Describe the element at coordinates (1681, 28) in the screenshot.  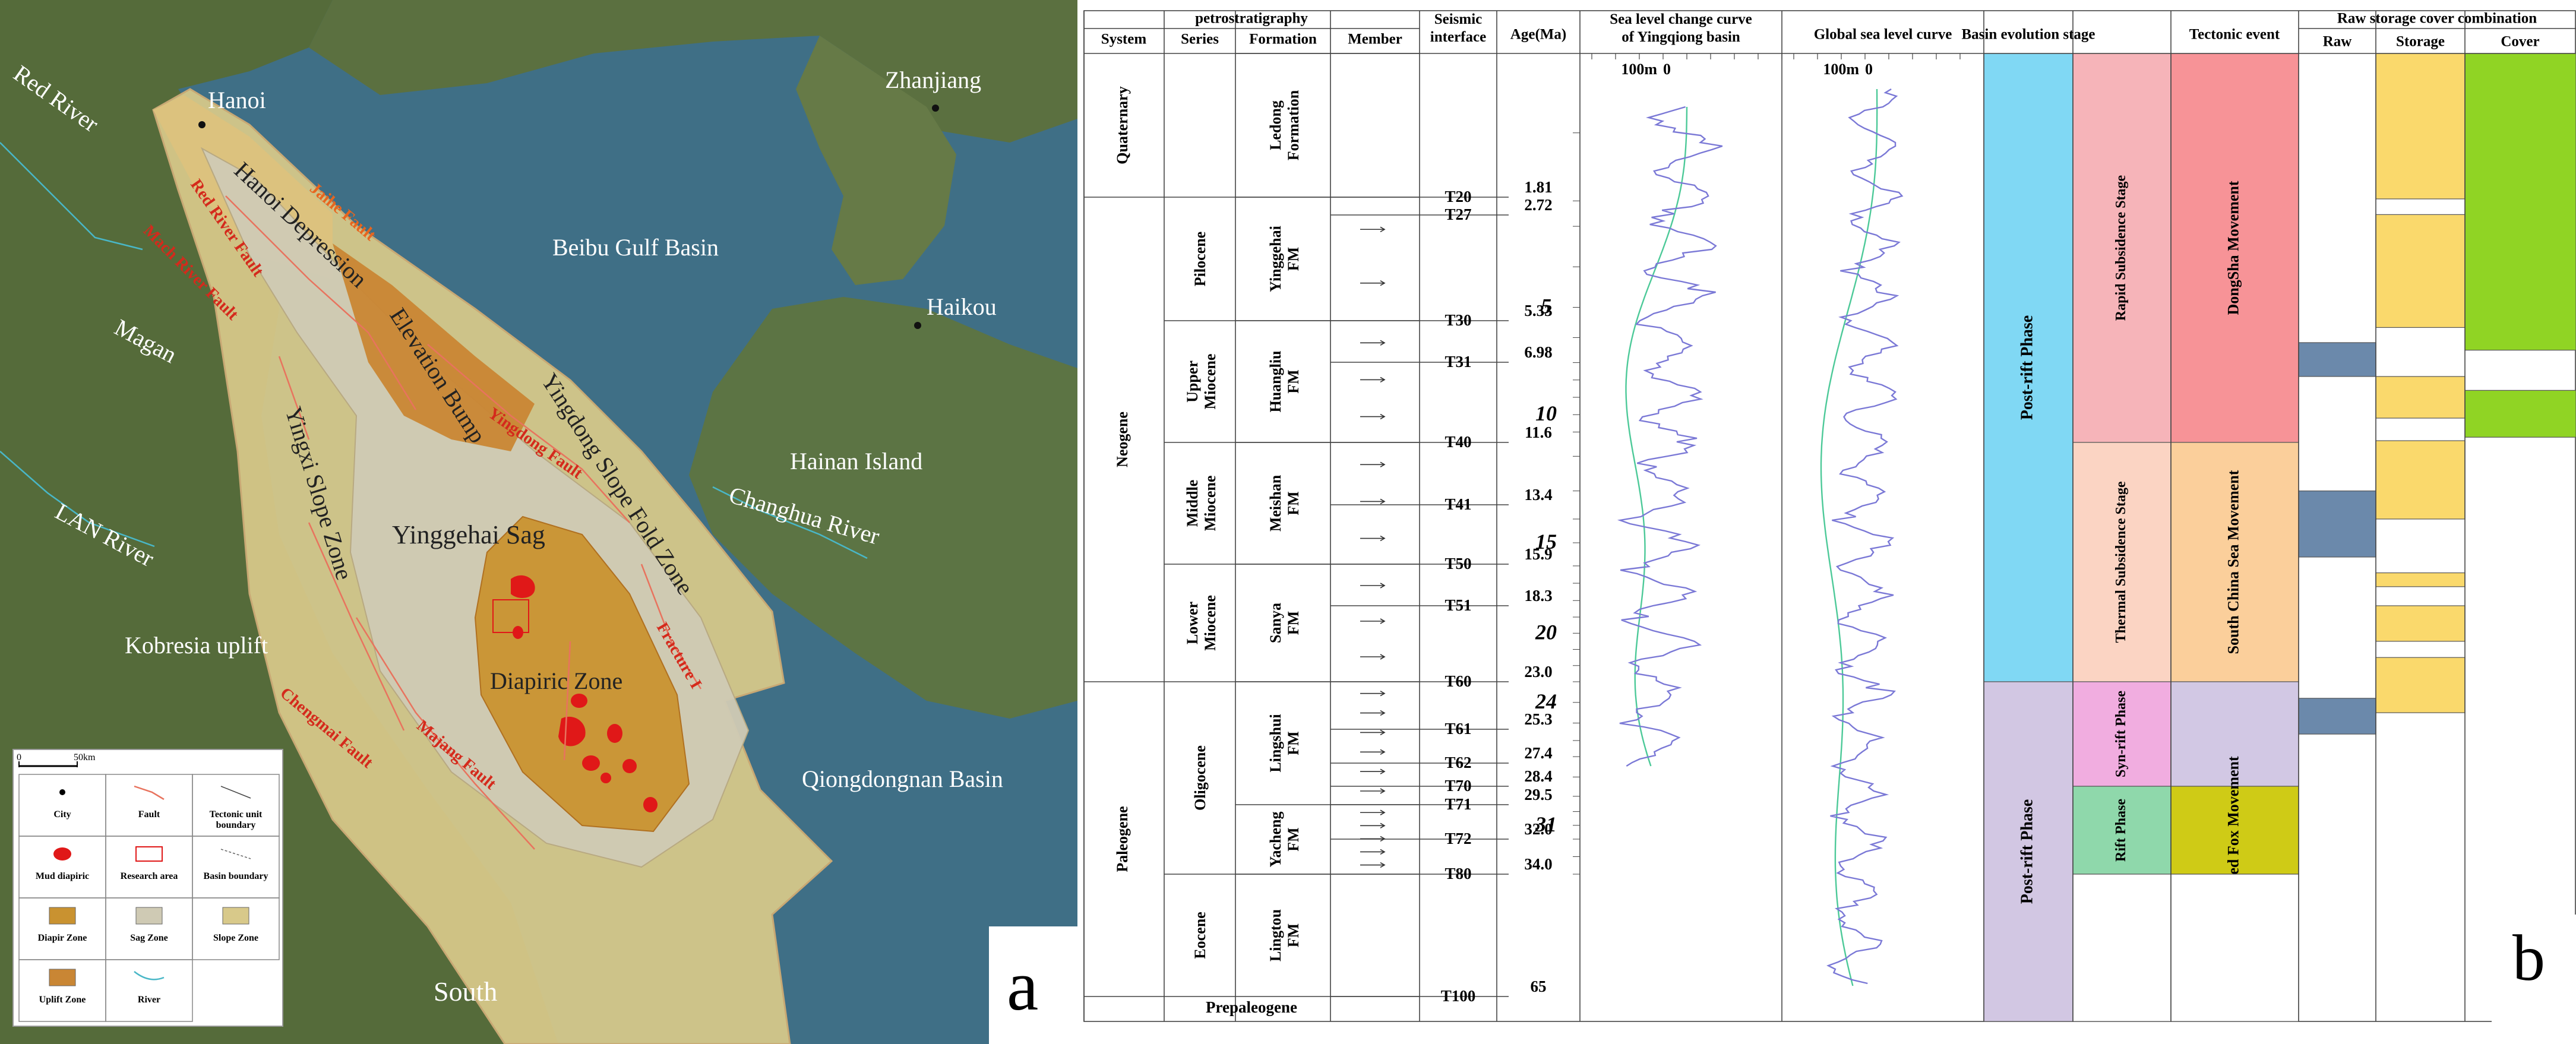
I see `header-sea-level-local: Sea level change curve of Yingqiong basin` at that location.